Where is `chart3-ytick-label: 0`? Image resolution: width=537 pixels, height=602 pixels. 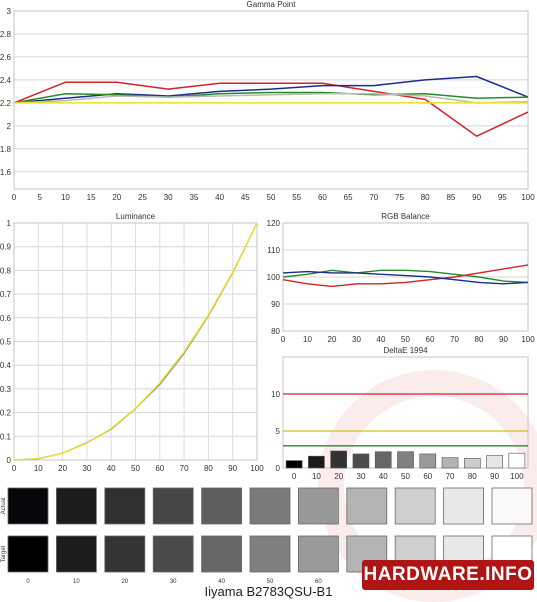
chart3-ytick-label: 0 is located at coordinates (278, 468).